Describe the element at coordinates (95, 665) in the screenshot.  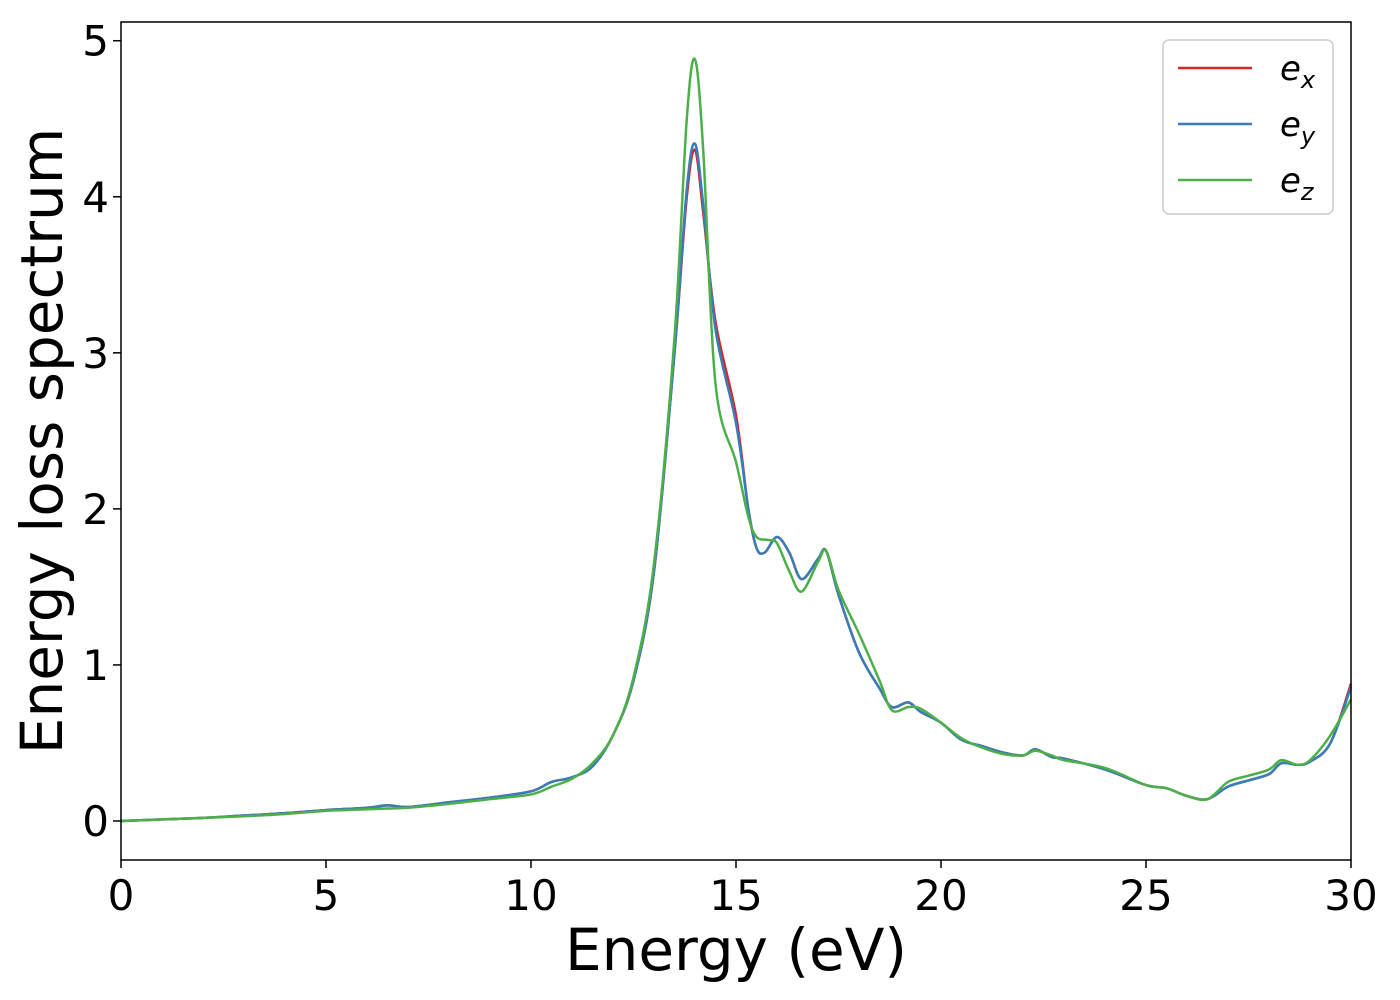
I see `y-tick-label: 1` at that location.